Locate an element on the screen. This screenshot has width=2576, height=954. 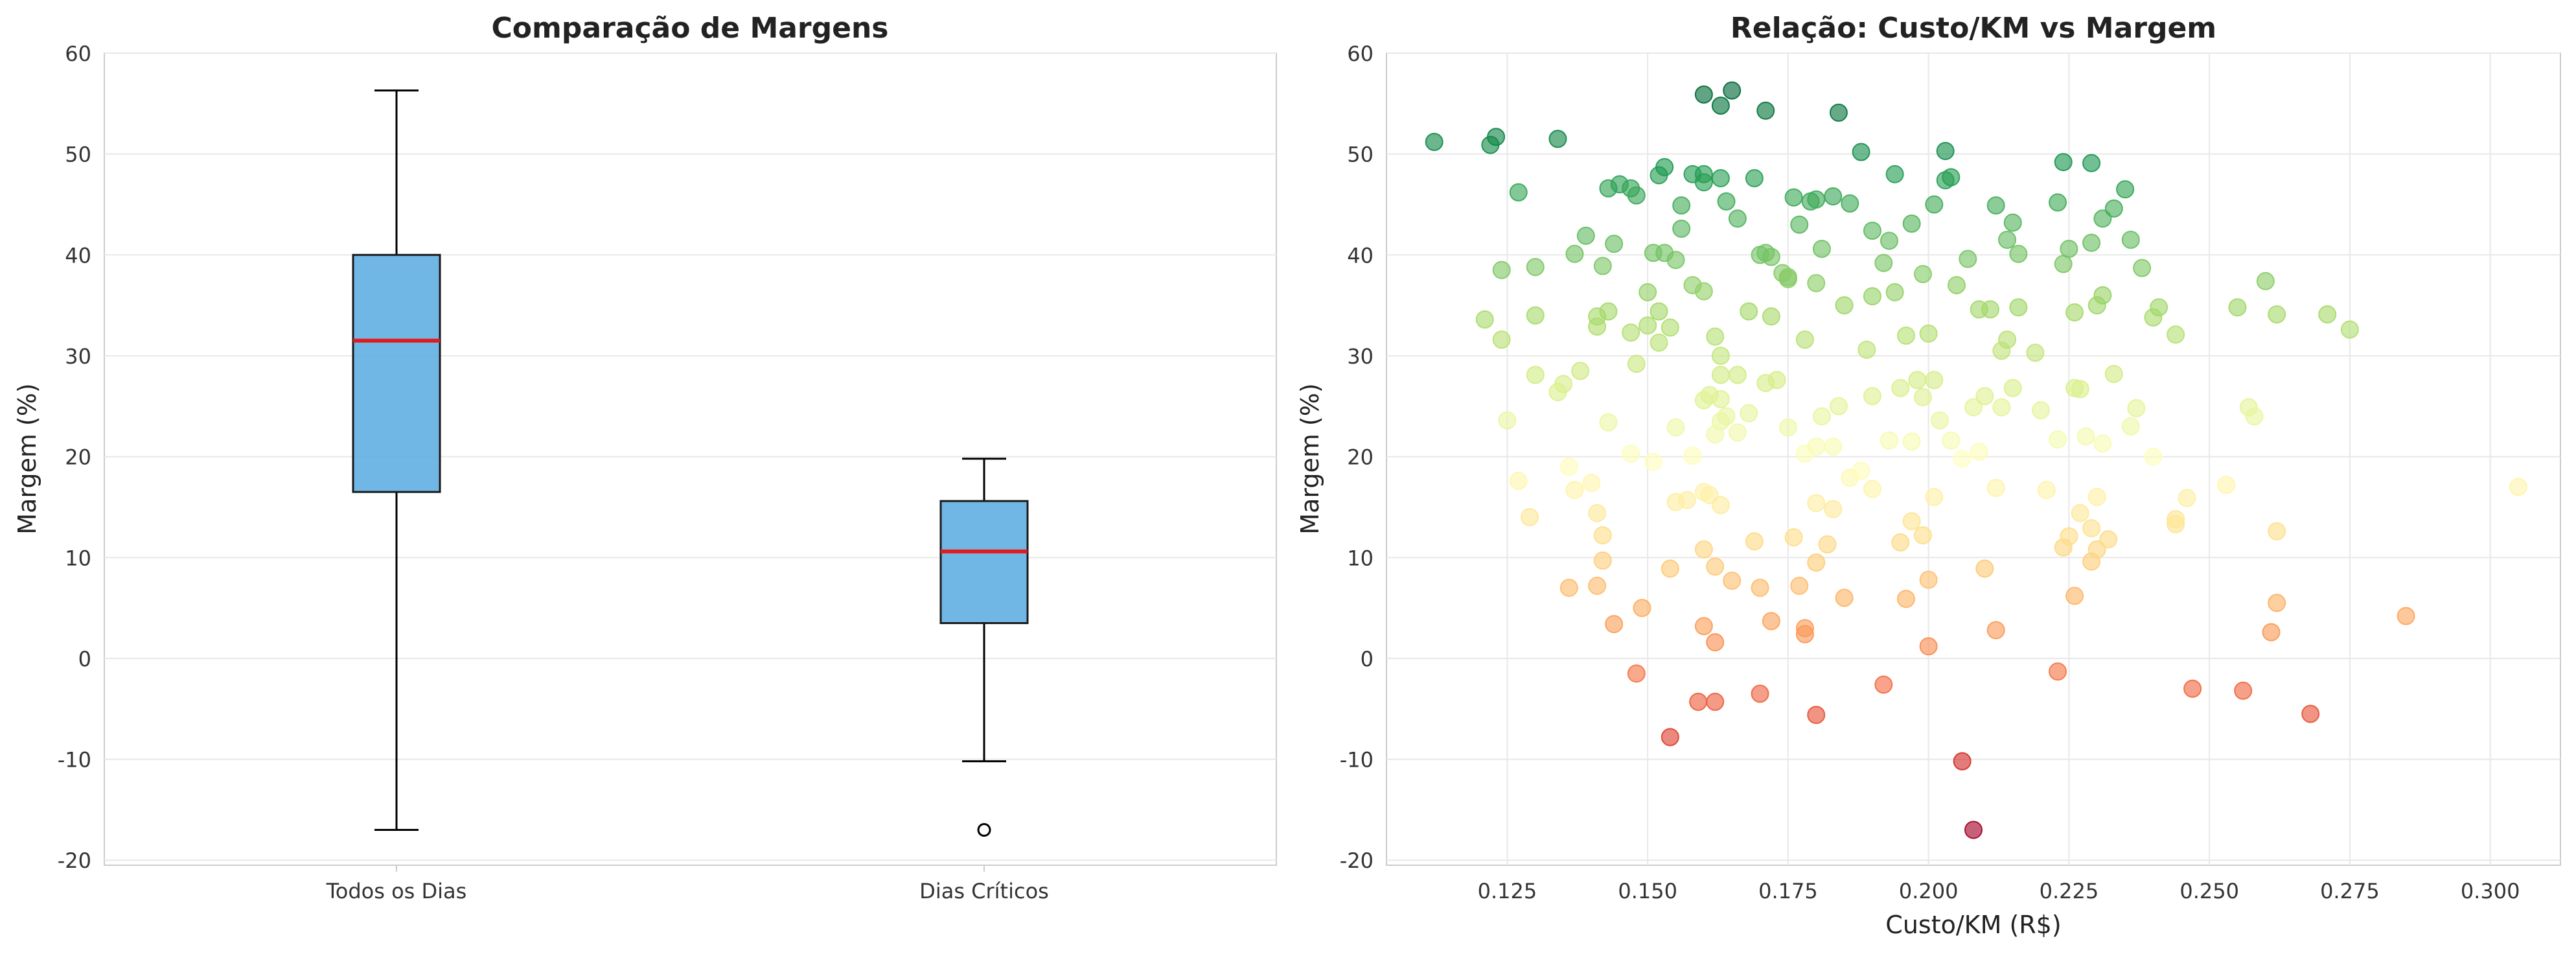
scatter-x-ticks: 0.125 0.150 0.175 0.200 0.225 0.250 0.275 0.300 is located at coordinates (1999, 891).